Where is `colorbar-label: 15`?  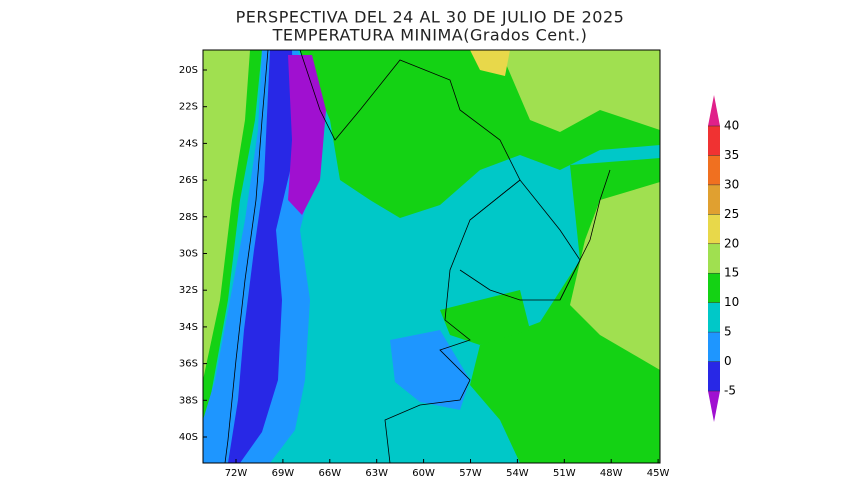 colorbar-label: 15 is located at coordinates (731, 273).